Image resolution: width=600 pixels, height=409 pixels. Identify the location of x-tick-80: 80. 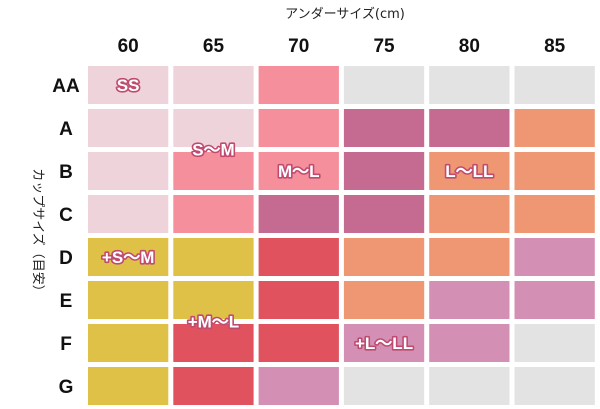
(469, 46).